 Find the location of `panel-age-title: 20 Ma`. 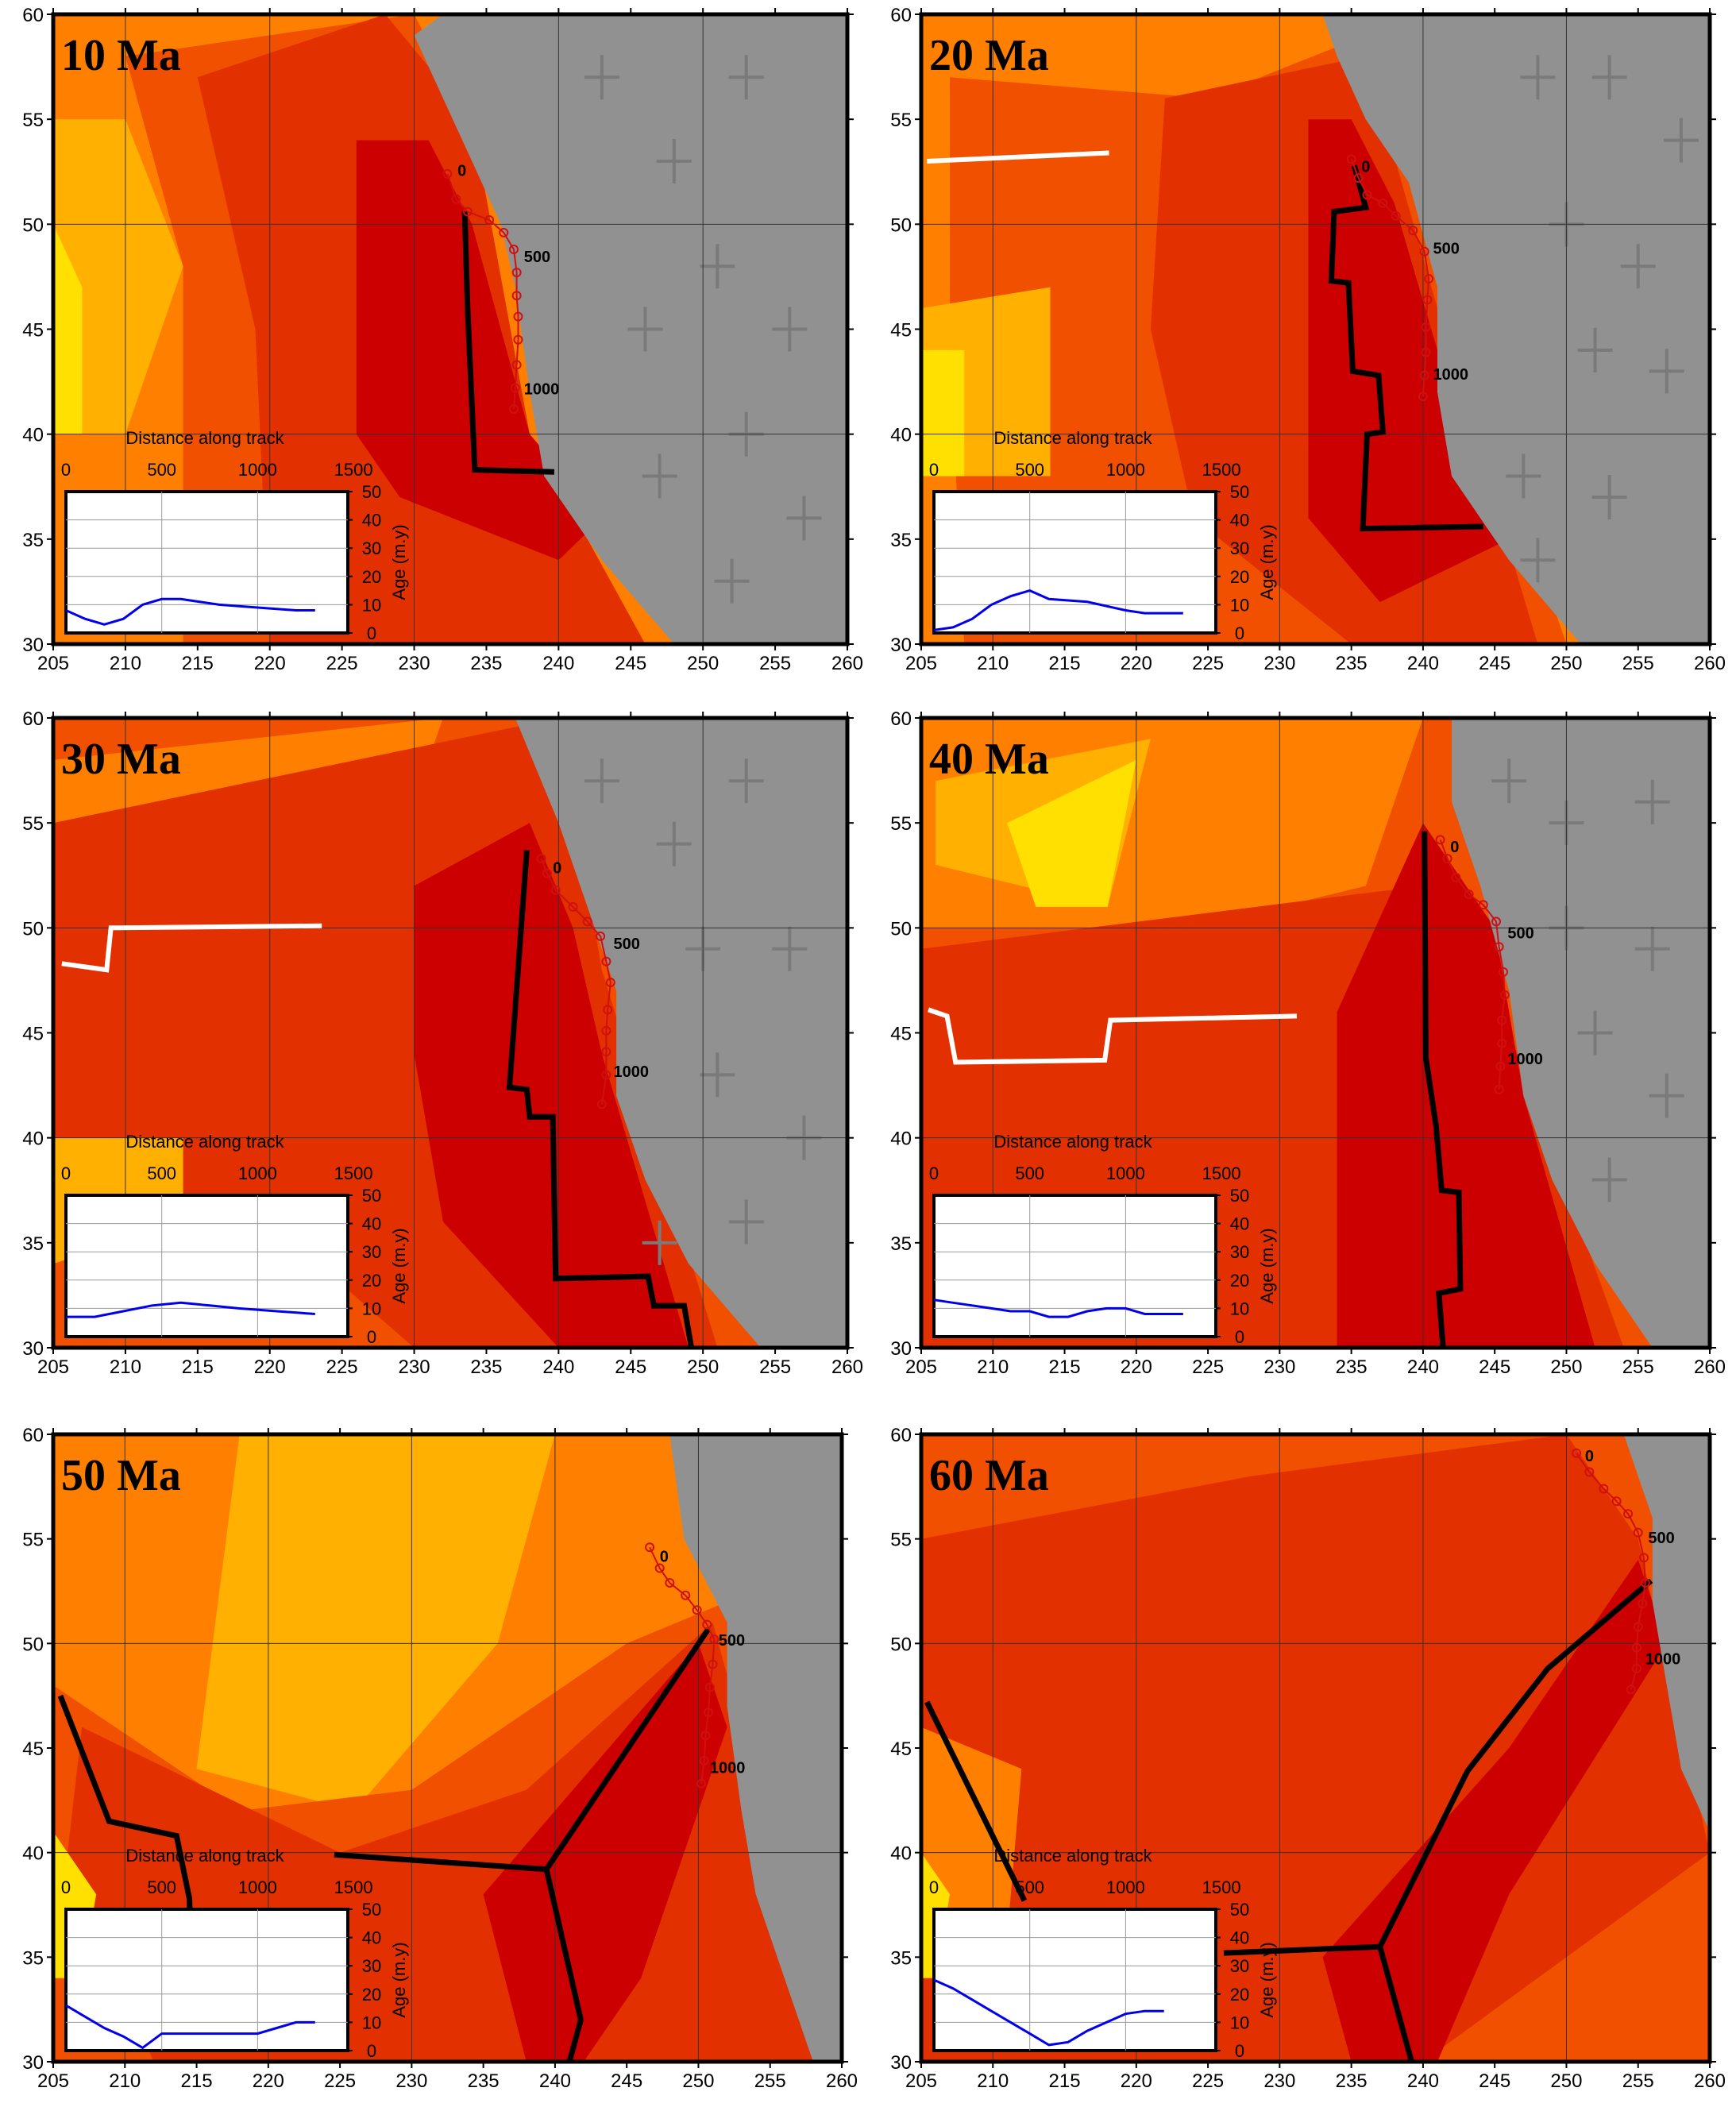

panel-age-title: 20 Ma is located at coordinates (989, 55).